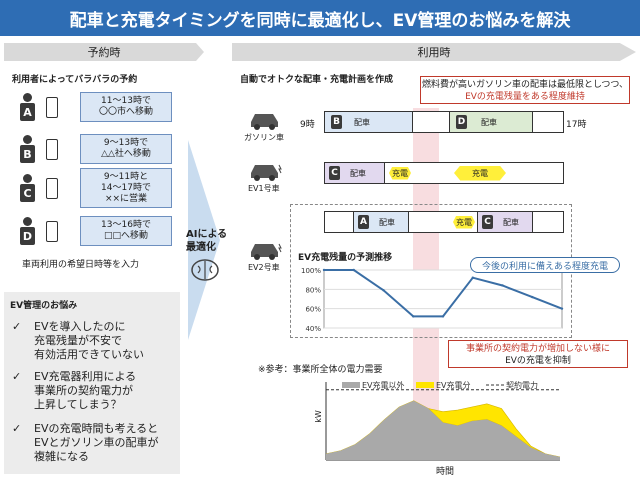 Image resolution: width=640 pixels, height=480 pixels. I want to click on reference-label: ※参考：事業所全体の電力需要, so click(320, 370).